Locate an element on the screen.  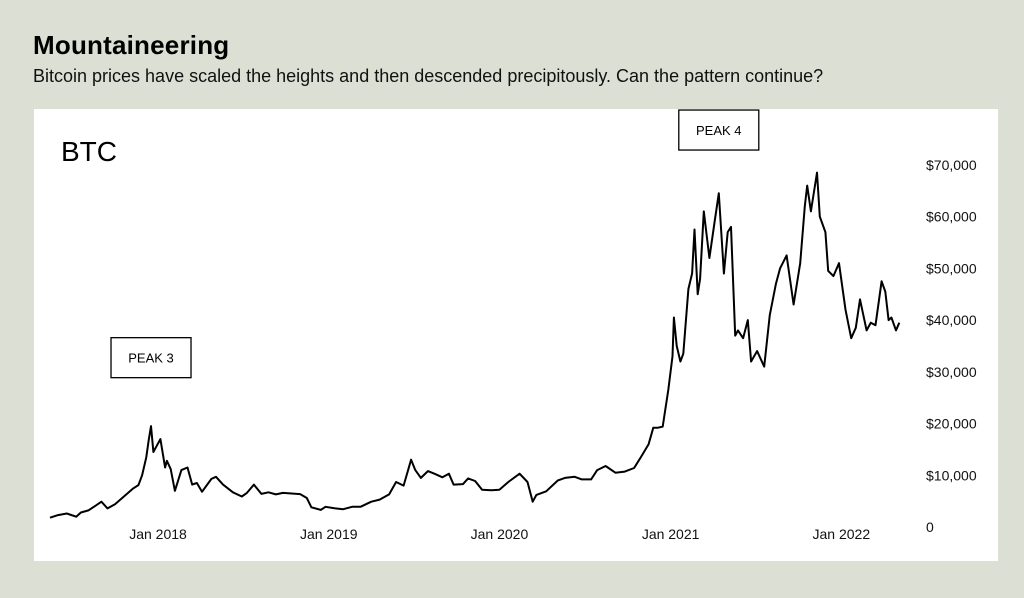
y-tick-label: $20,000 is located at coordinates (951, 424).